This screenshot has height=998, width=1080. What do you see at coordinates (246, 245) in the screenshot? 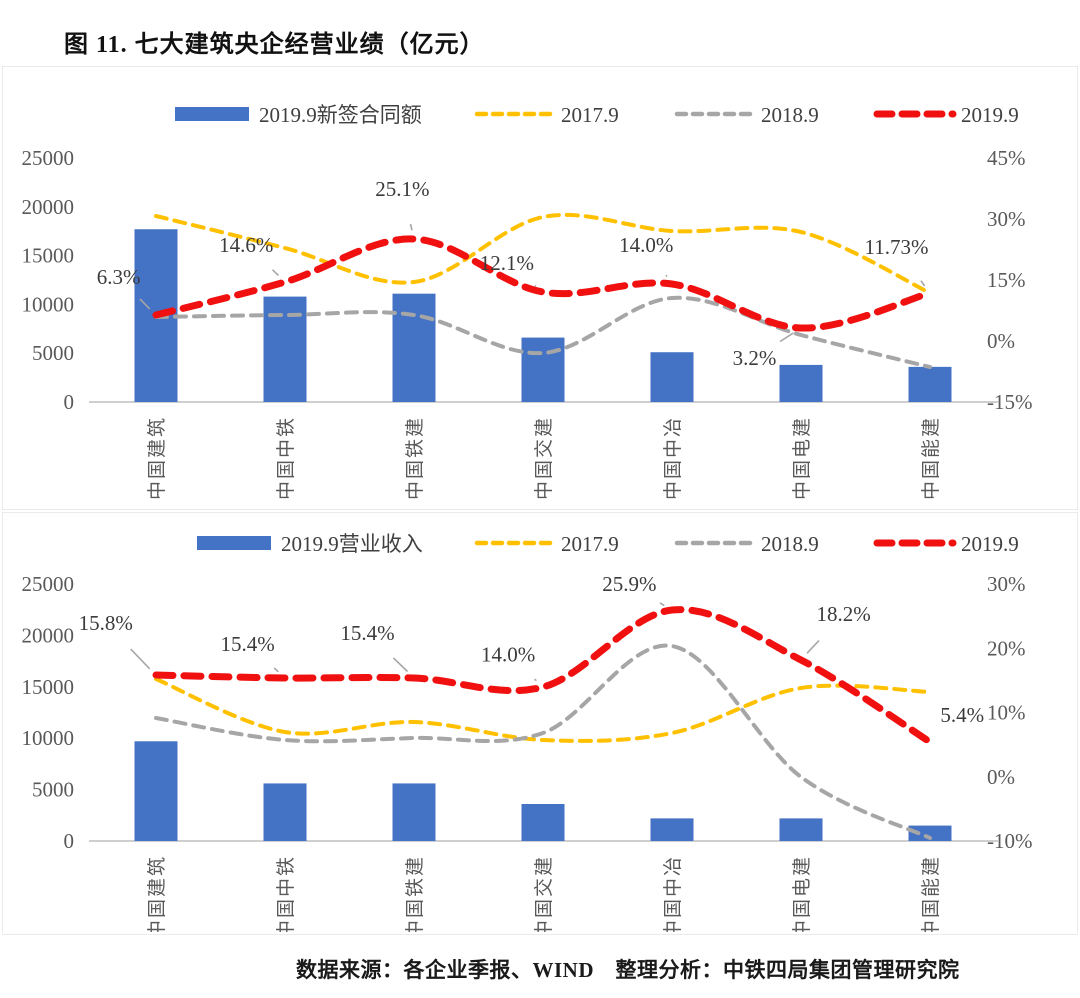
I see `annotation-label-1: 14.6%` at bounding box center [246, 245].